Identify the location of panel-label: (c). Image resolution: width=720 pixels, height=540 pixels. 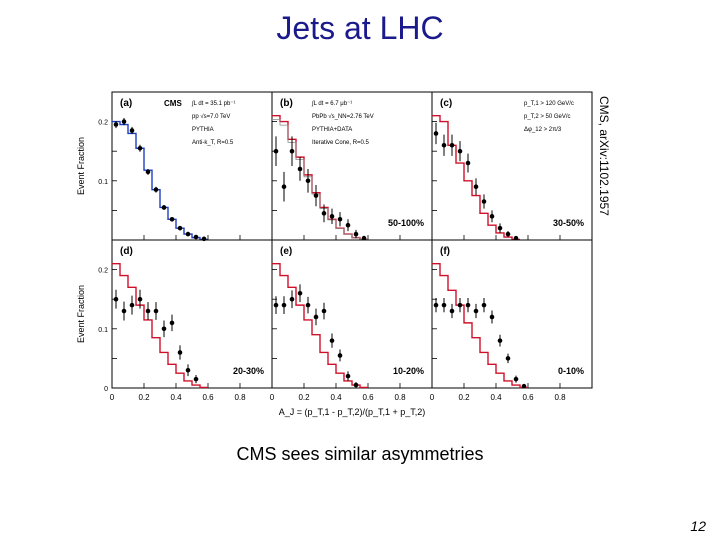
(446, 103).